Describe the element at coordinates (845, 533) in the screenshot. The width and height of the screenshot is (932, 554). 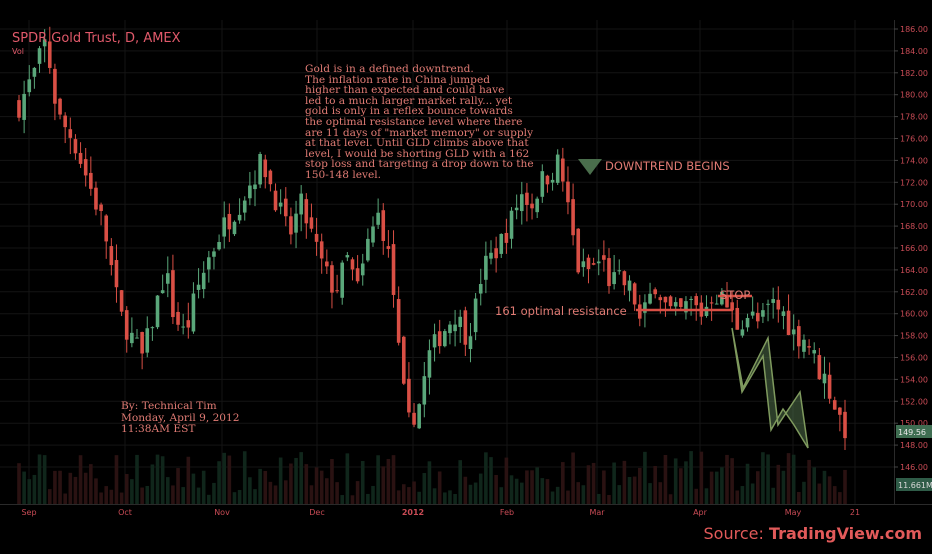
I see `source-site: TradingView.com` at that location.